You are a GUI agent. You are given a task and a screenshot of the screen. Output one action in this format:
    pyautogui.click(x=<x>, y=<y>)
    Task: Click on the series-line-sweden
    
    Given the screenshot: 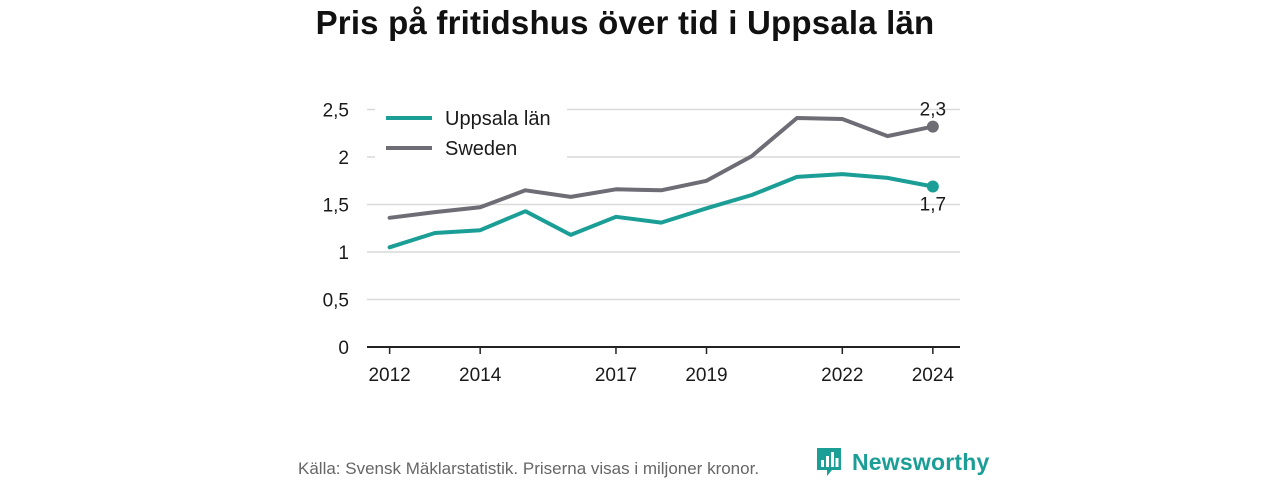 What is the action you would take?
    pyautogui.click(x=661, y=168)
    